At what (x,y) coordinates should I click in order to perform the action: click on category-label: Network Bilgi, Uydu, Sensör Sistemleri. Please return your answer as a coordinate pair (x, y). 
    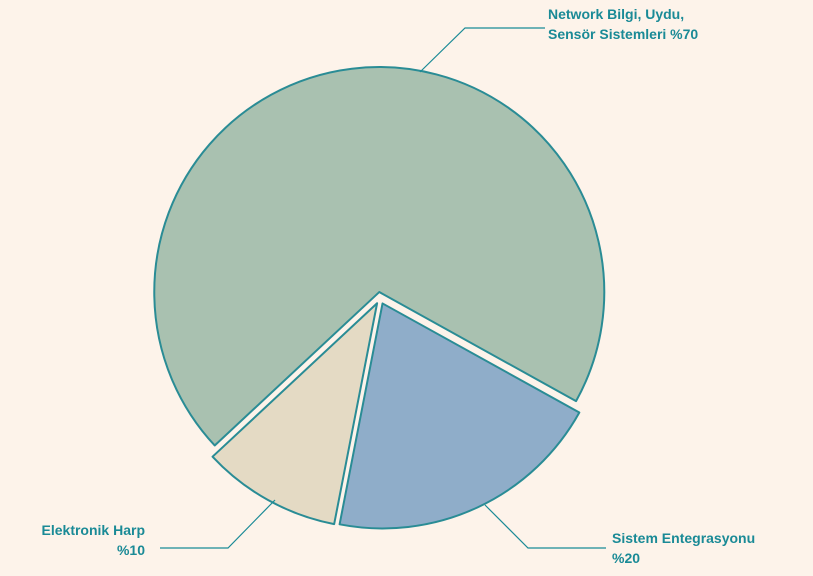
    Looking at the image, I should click on (616, 24).